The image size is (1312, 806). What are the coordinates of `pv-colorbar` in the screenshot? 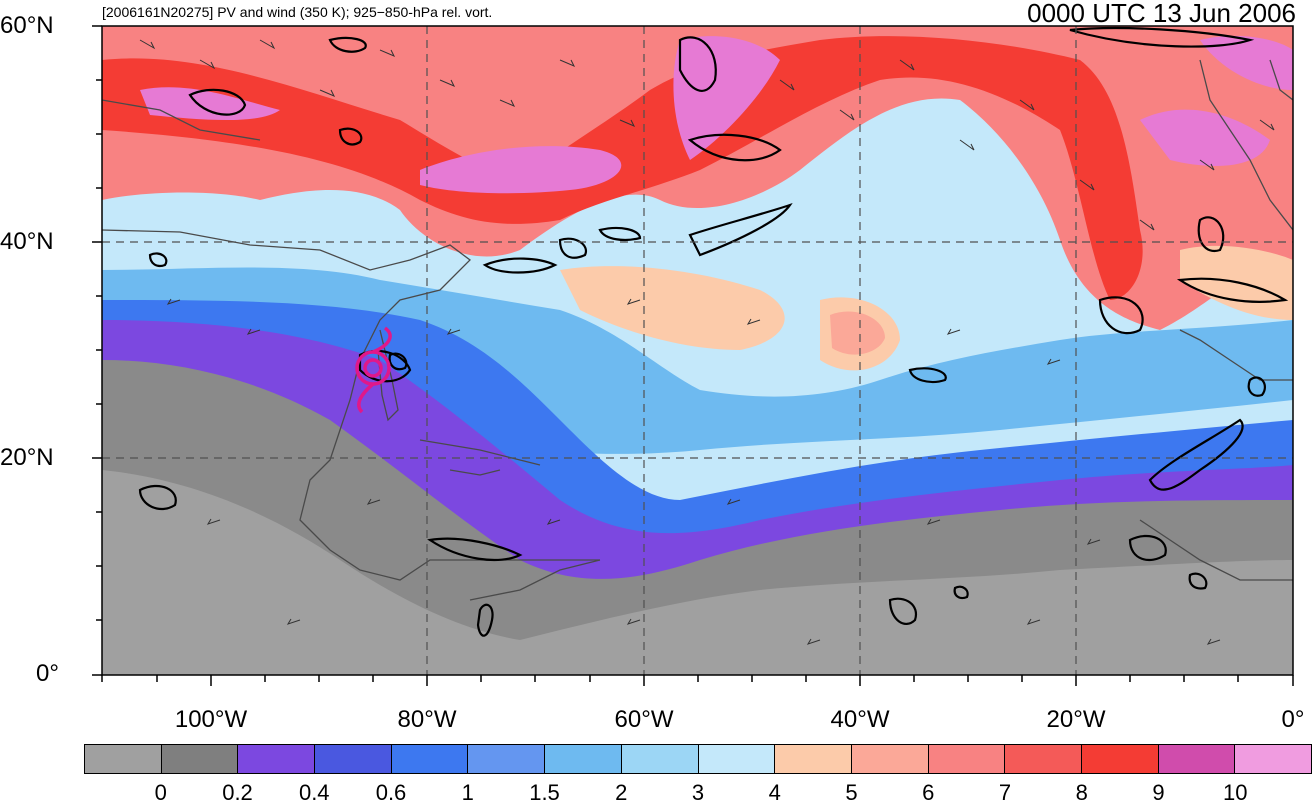 It's located at (698, 759).